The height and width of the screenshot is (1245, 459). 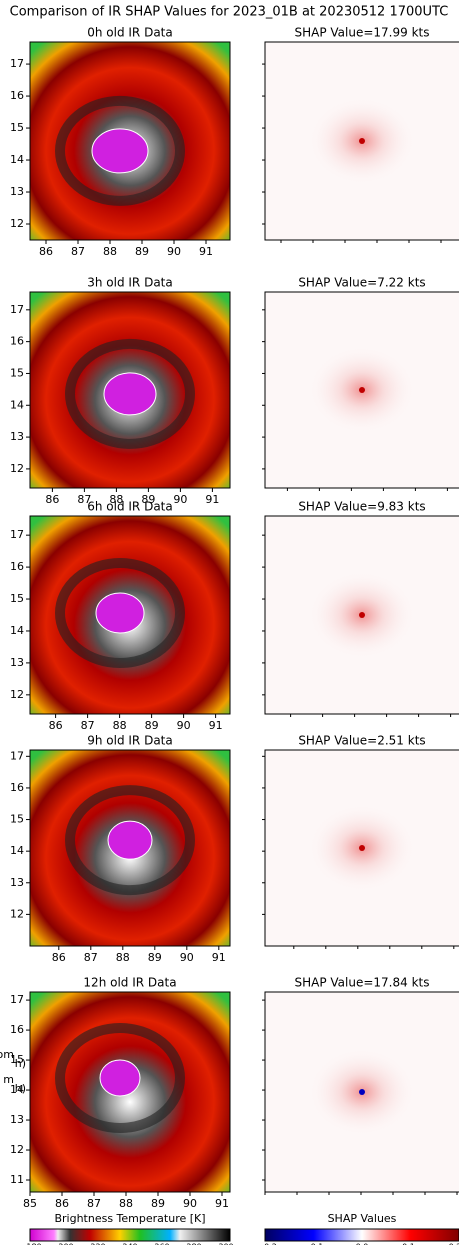 What do you see at coordinates (225, 1244) in the screenshot?
I see `colorbar-tick-label: 300` at bounding box center [225, 1244].